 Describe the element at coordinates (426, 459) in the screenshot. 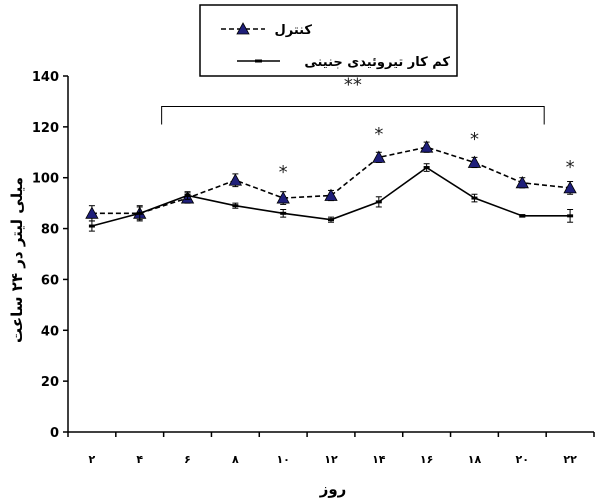

I see `x-tick-label: ۱۶` at that location.